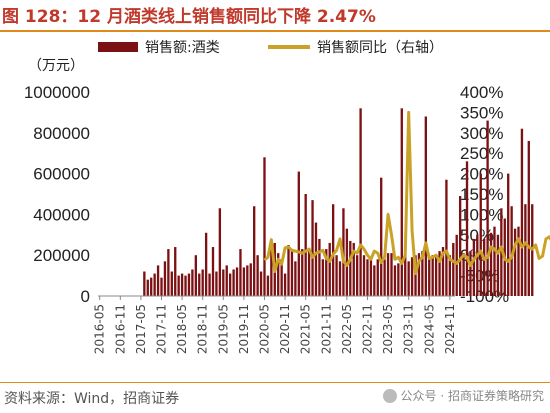 This screenshot has height=413, width=550. Describe the element at coordinates (481, 112) in the screenshot. I see `y-right-tick-label: 350%` at that location.